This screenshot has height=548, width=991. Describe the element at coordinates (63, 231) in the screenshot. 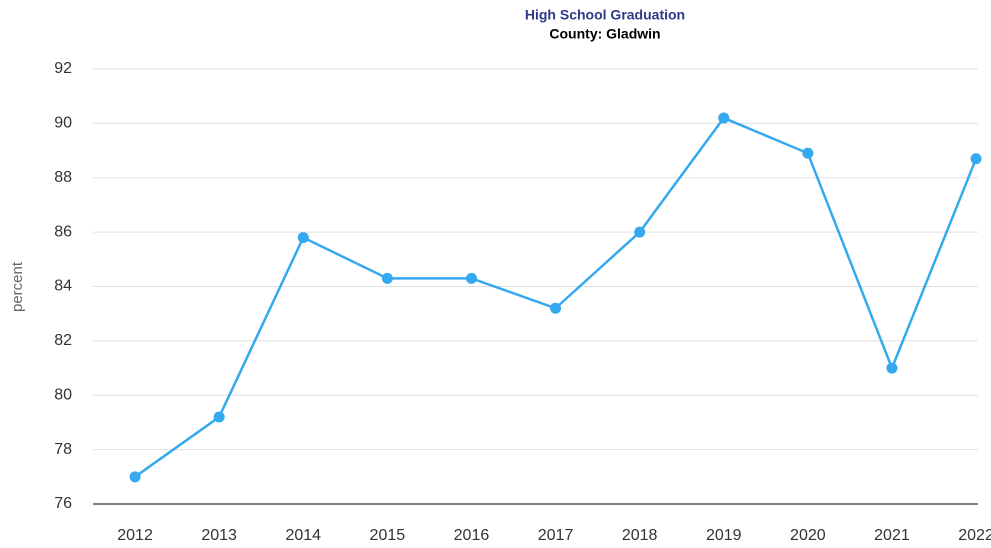

I see `y-tick-label: 86` at that location.